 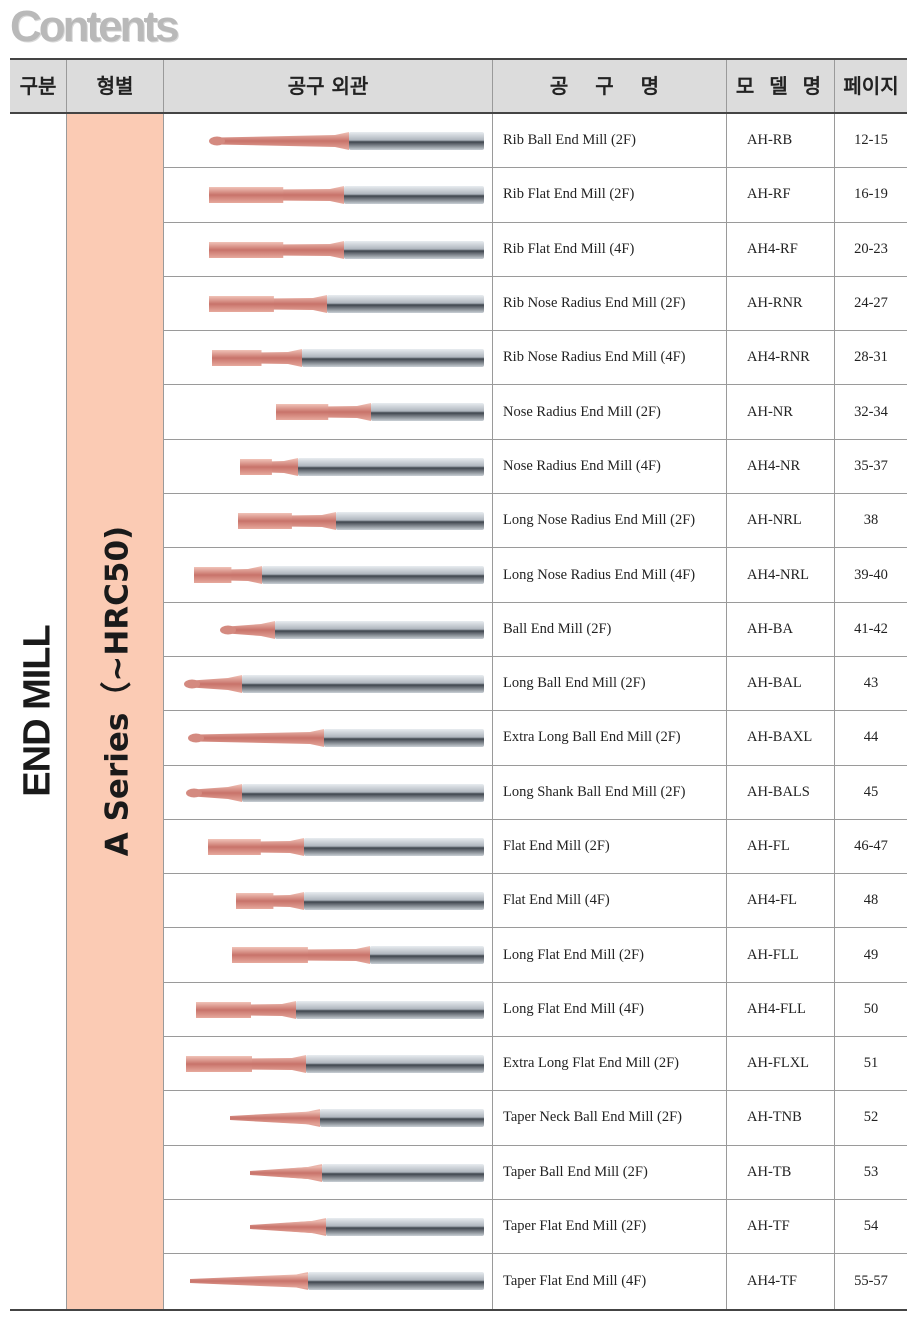 What do you see at coordinates (610, 195) in the screenshot?
I see `tool-name: Rib Flat End Mill (2F)` at bounding box center [610, 195].